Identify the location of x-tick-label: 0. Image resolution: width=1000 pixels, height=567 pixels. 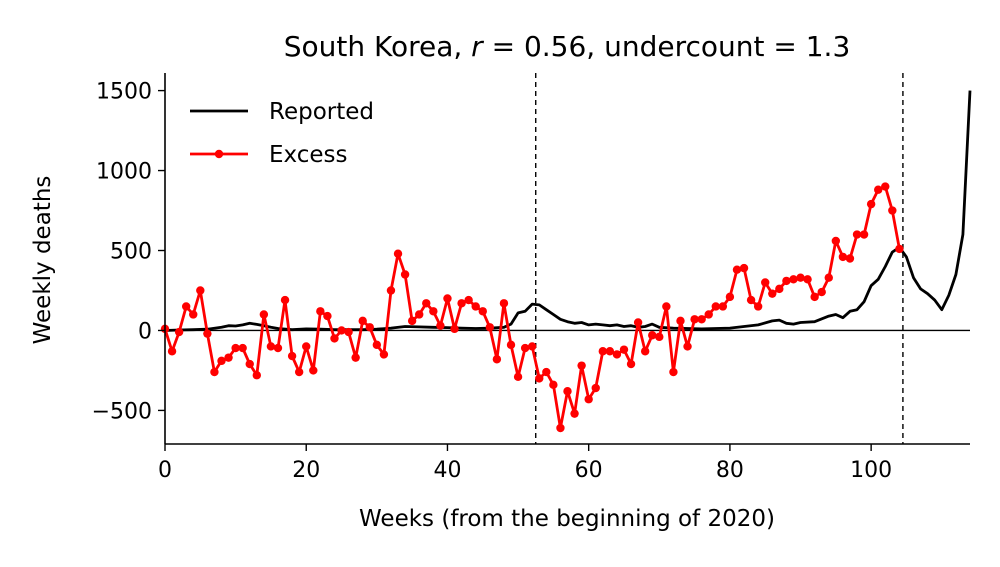
(165, 470).